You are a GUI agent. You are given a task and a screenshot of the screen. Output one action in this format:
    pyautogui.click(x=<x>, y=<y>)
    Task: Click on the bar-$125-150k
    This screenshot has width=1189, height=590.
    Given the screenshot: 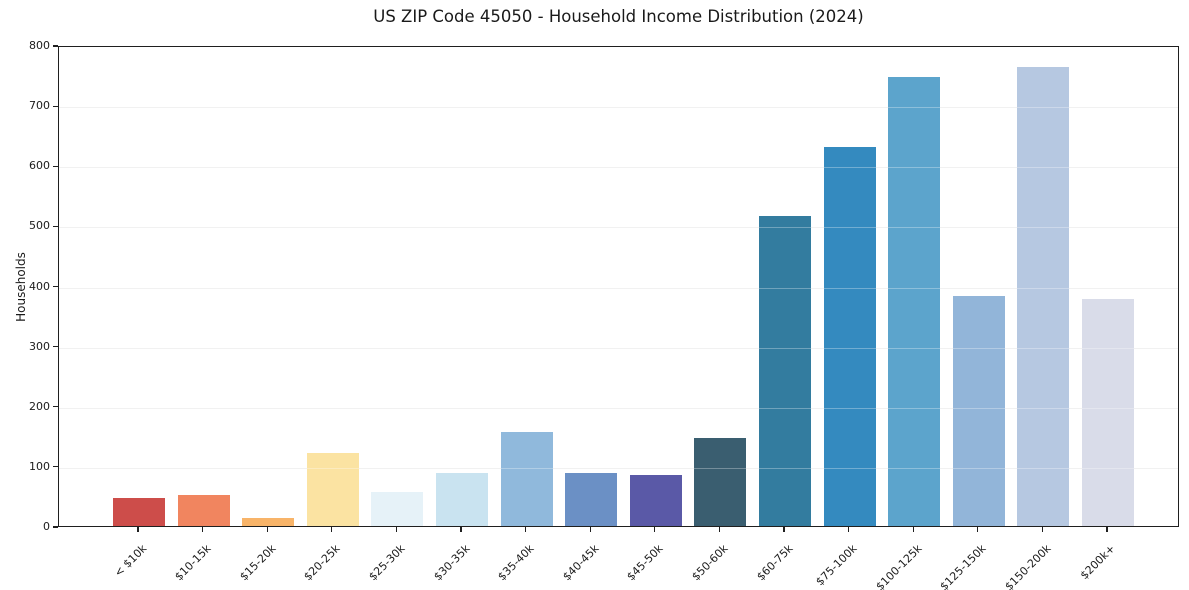 What is the action you would take?
    pyautogui.click(x=978, y=410)
    